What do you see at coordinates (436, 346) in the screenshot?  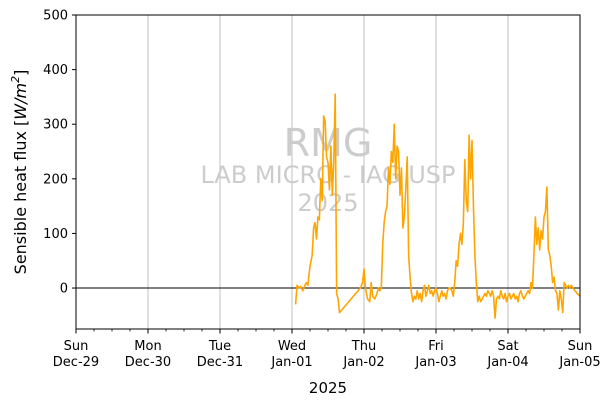 I see `x-tick-day-5: Fri` at bounding box center [436, 346].